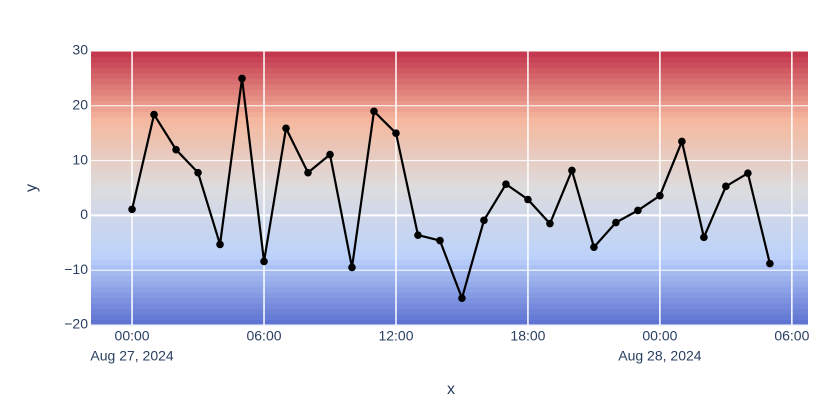  What do you see at coordinates (80, 159) in the screenshot?
I see `y-tick-label: 10` at bounding box center [80, 159].